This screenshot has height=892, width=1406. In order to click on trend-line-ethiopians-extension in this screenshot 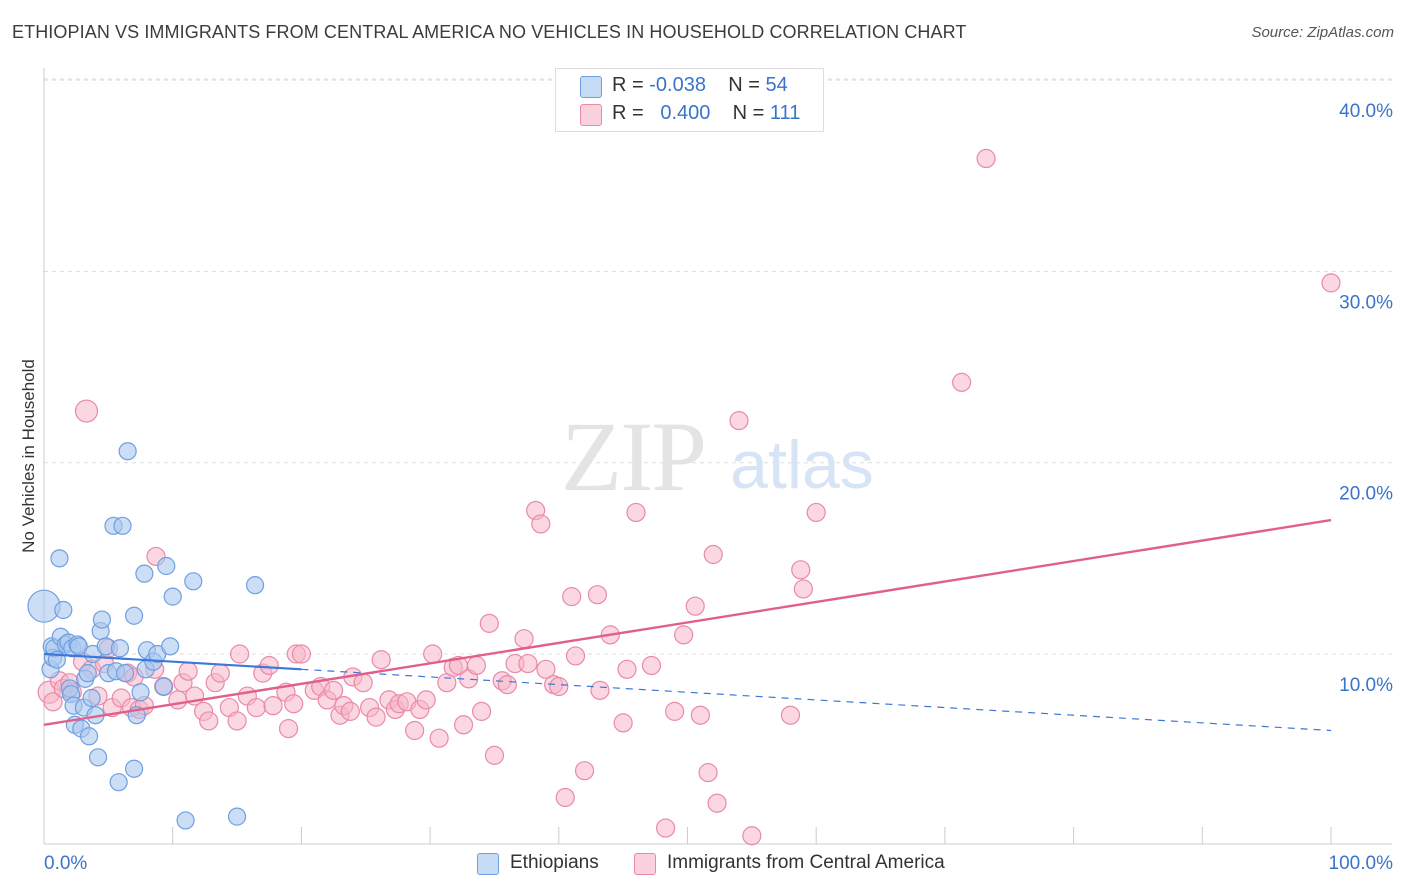, I will do `click(816, 700)`.